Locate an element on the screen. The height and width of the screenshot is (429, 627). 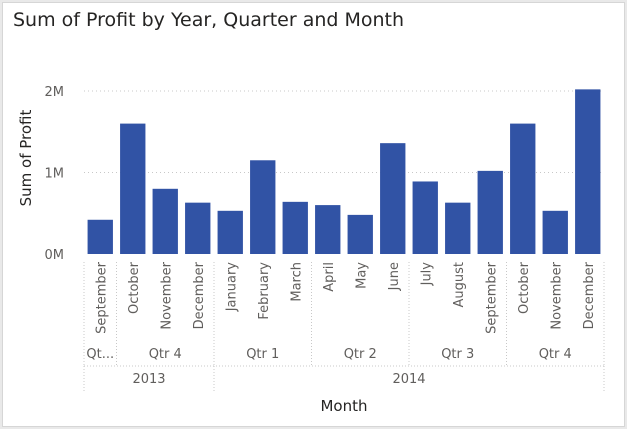
x-tick-label: February is located at coordinates (264, 291).